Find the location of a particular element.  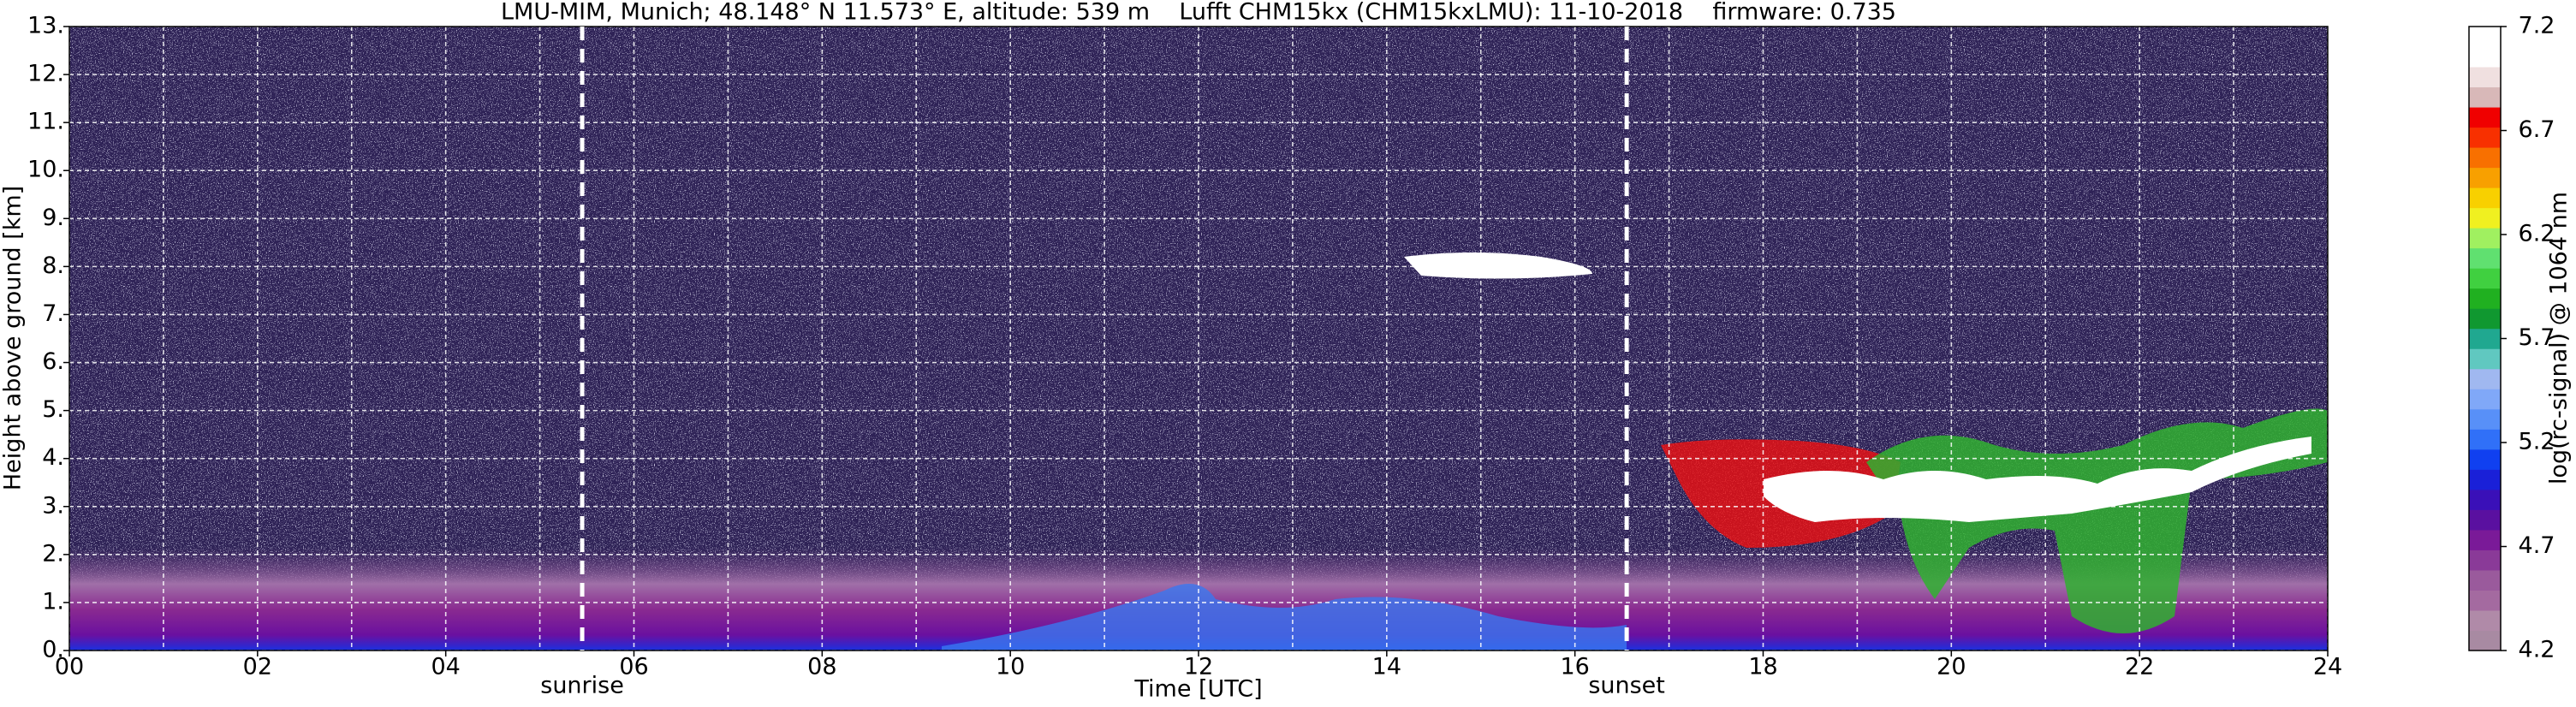

y-axis-label: Height above ground [km] is located at coordinates (14, 338).